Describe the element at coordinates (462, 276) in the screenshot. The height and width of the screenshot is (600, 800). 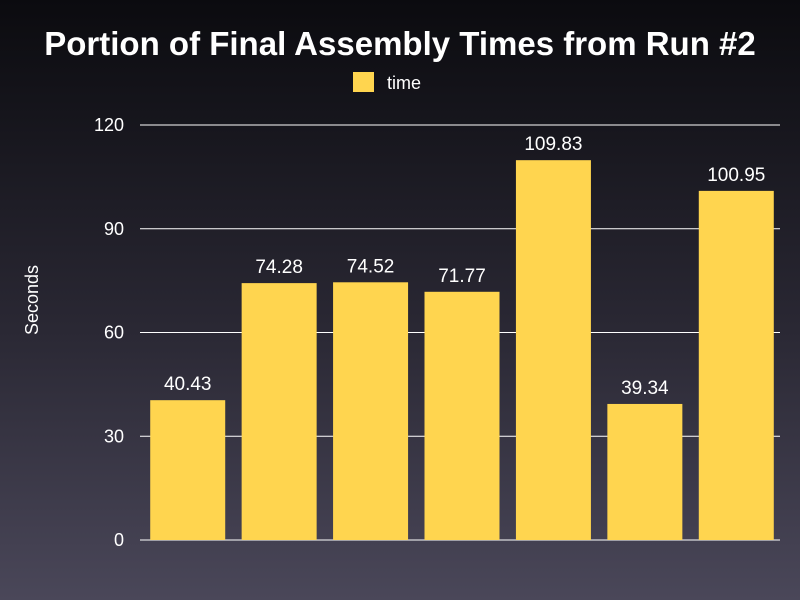
I see `bar-value-label: 71.77` at that location.